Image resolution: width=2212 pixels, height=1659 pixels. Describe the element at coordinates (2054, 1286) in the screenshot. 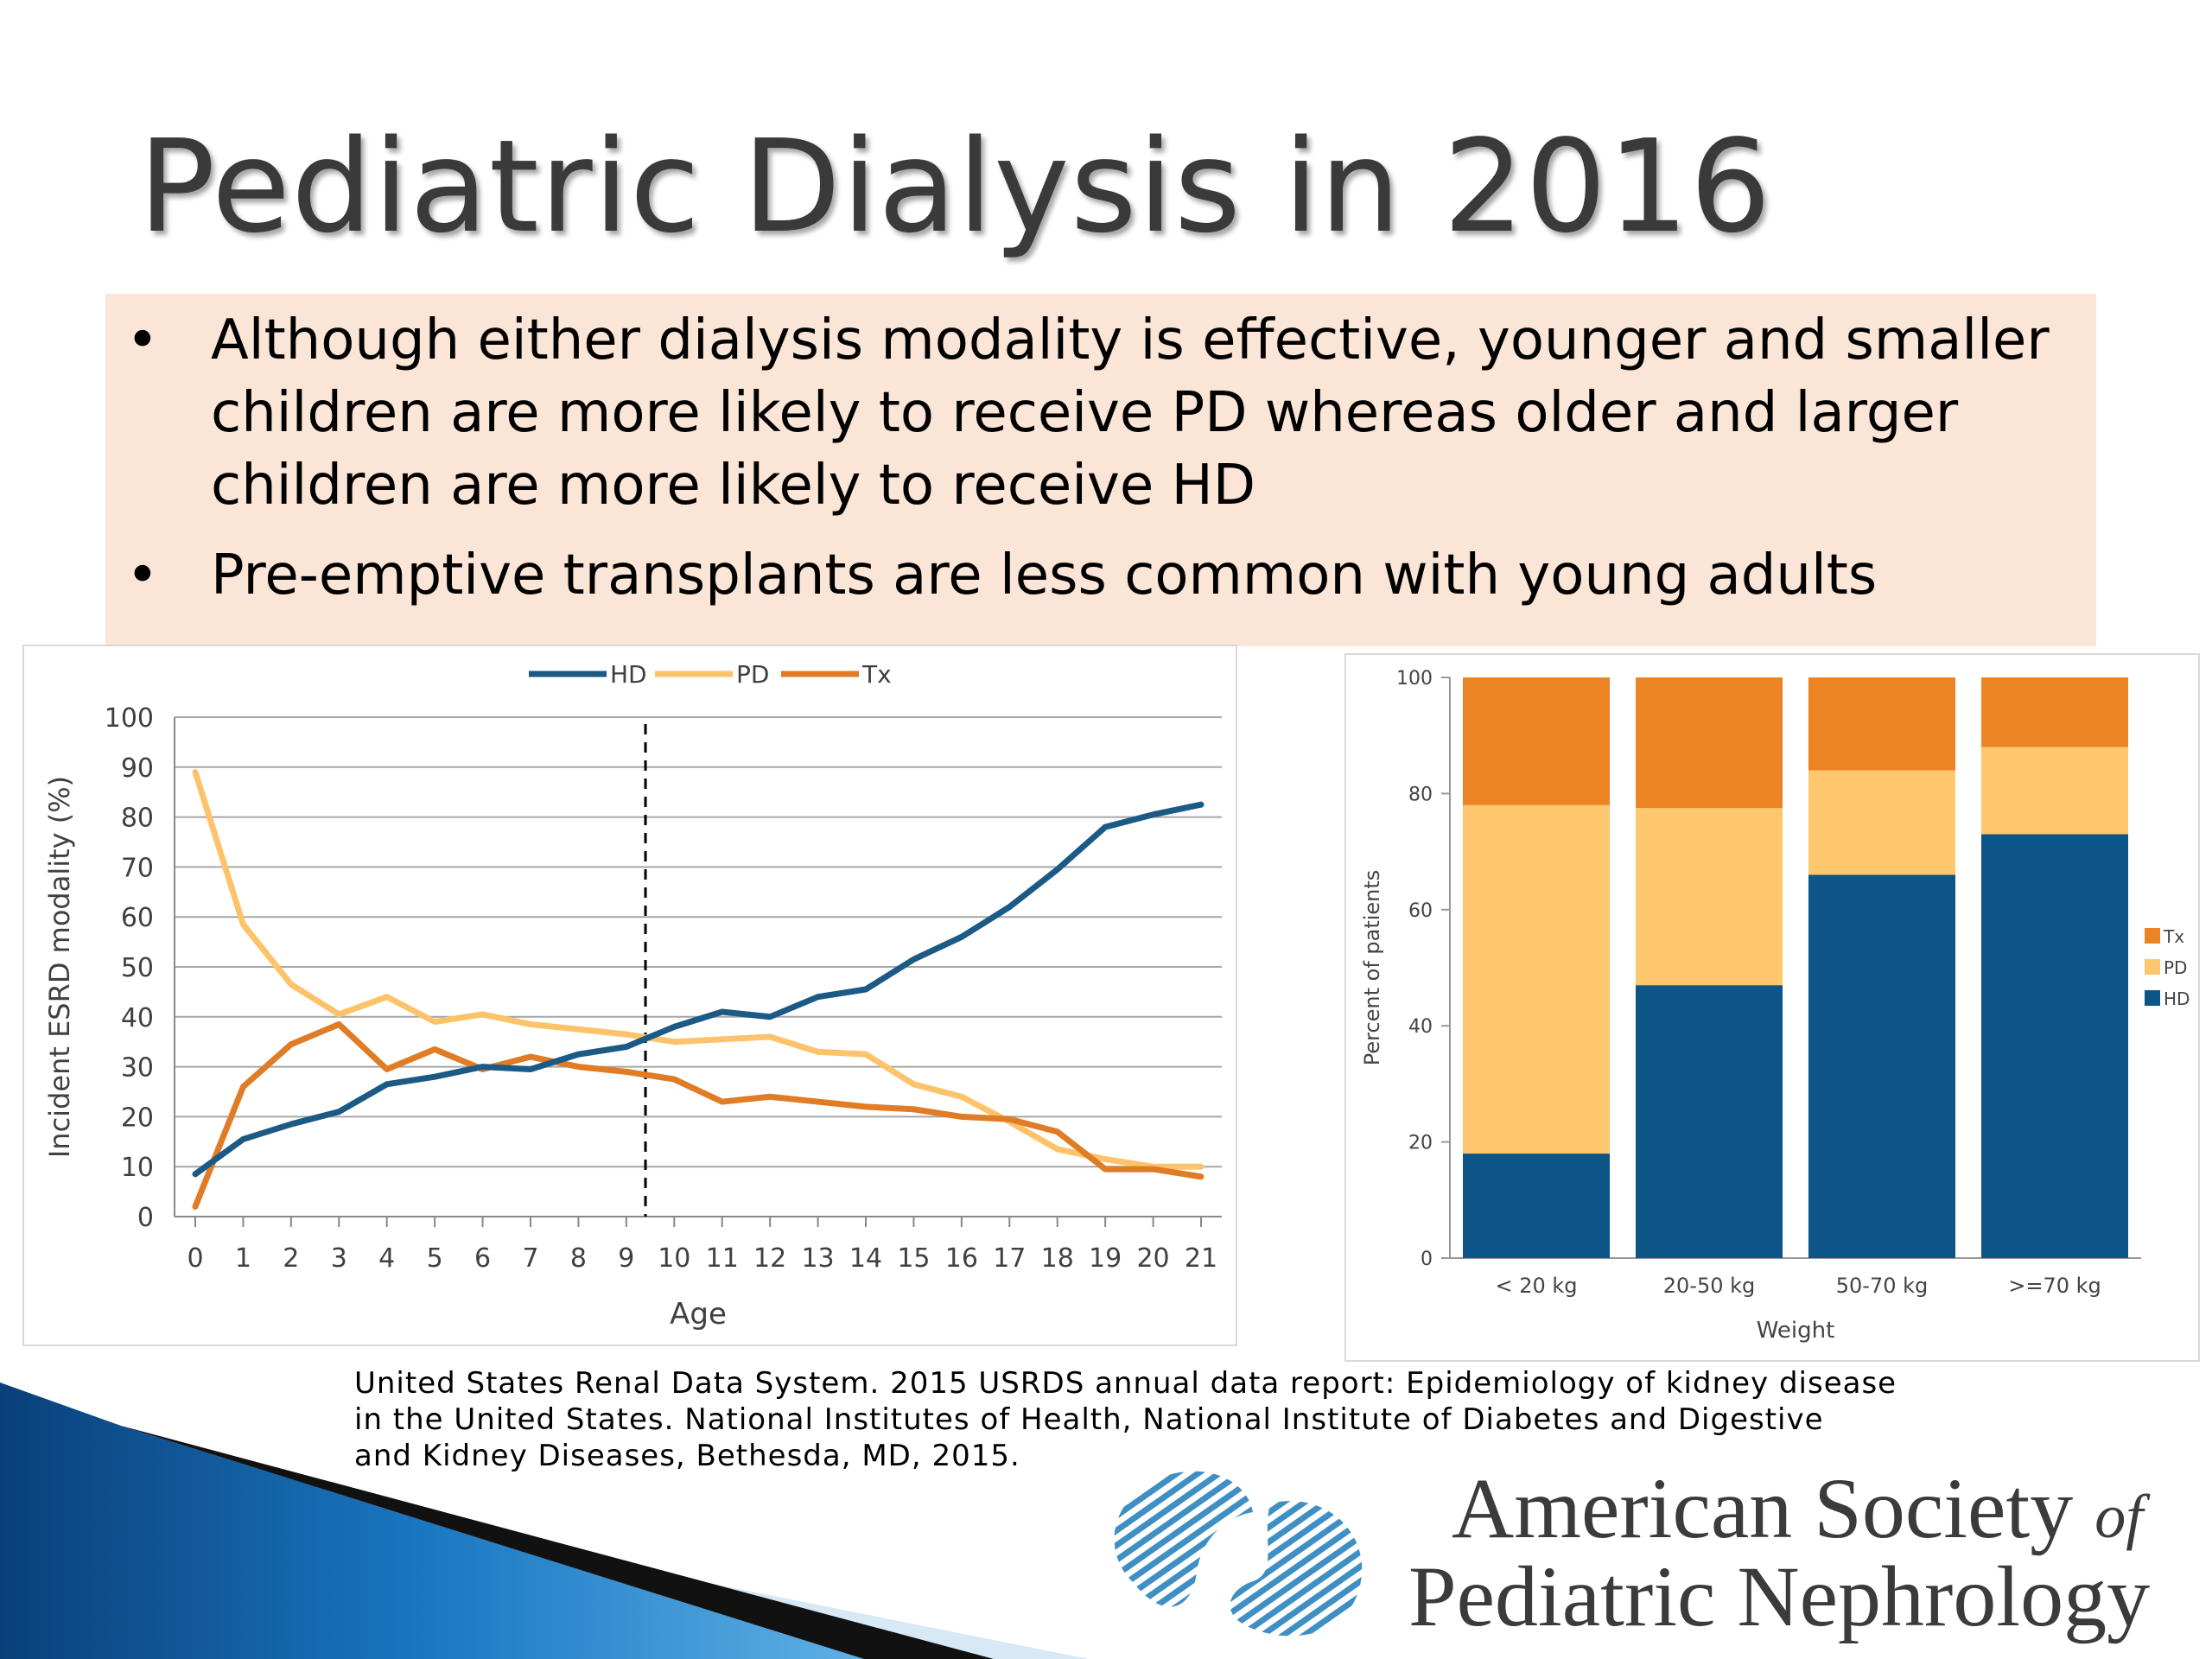

I see `x-tick-label: >=70 kg` at that location.